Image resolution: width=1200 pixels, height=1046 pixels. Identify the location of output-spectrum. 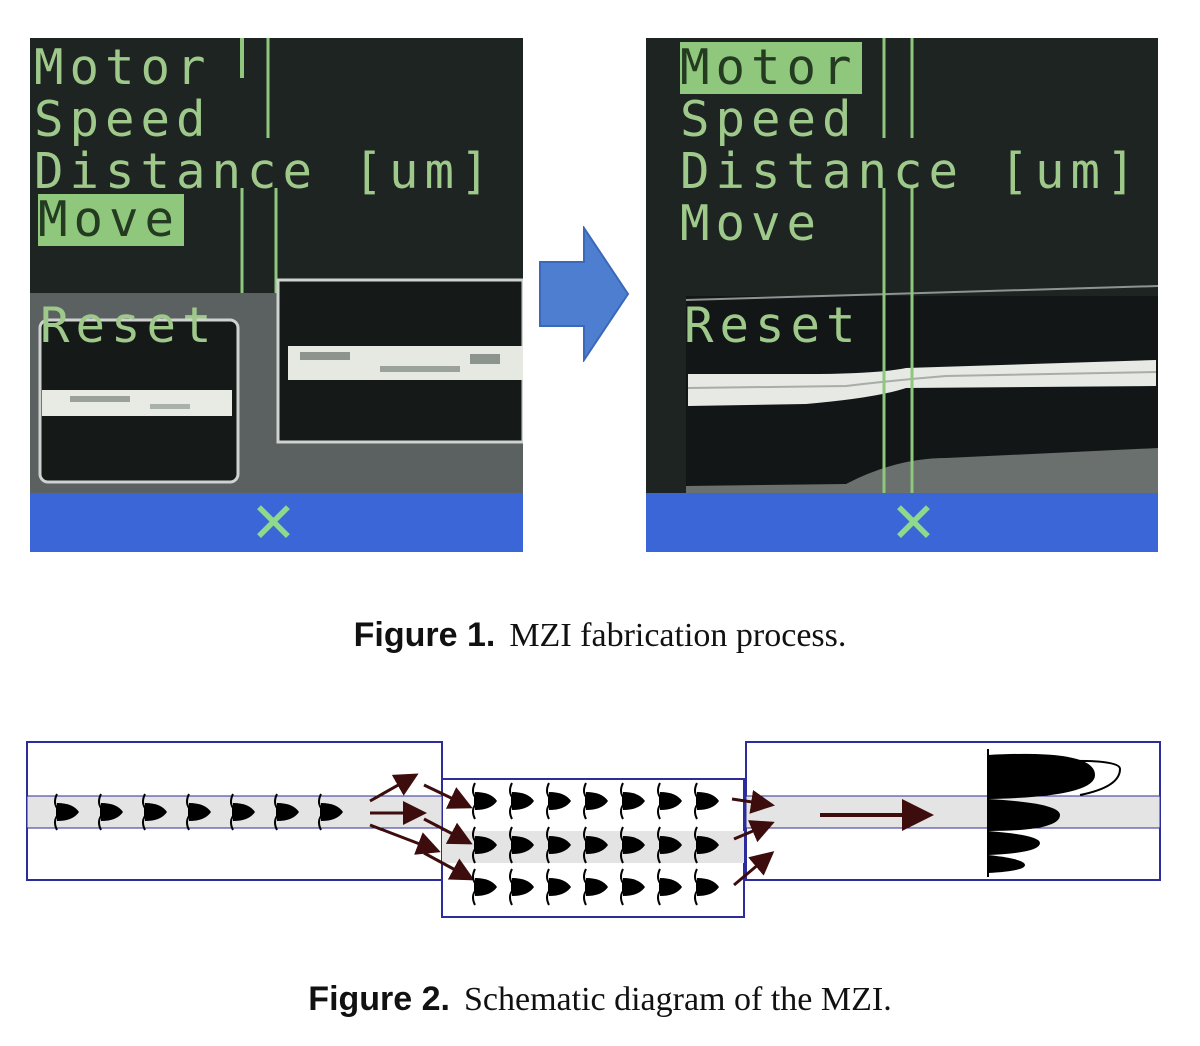
(1054, 813).